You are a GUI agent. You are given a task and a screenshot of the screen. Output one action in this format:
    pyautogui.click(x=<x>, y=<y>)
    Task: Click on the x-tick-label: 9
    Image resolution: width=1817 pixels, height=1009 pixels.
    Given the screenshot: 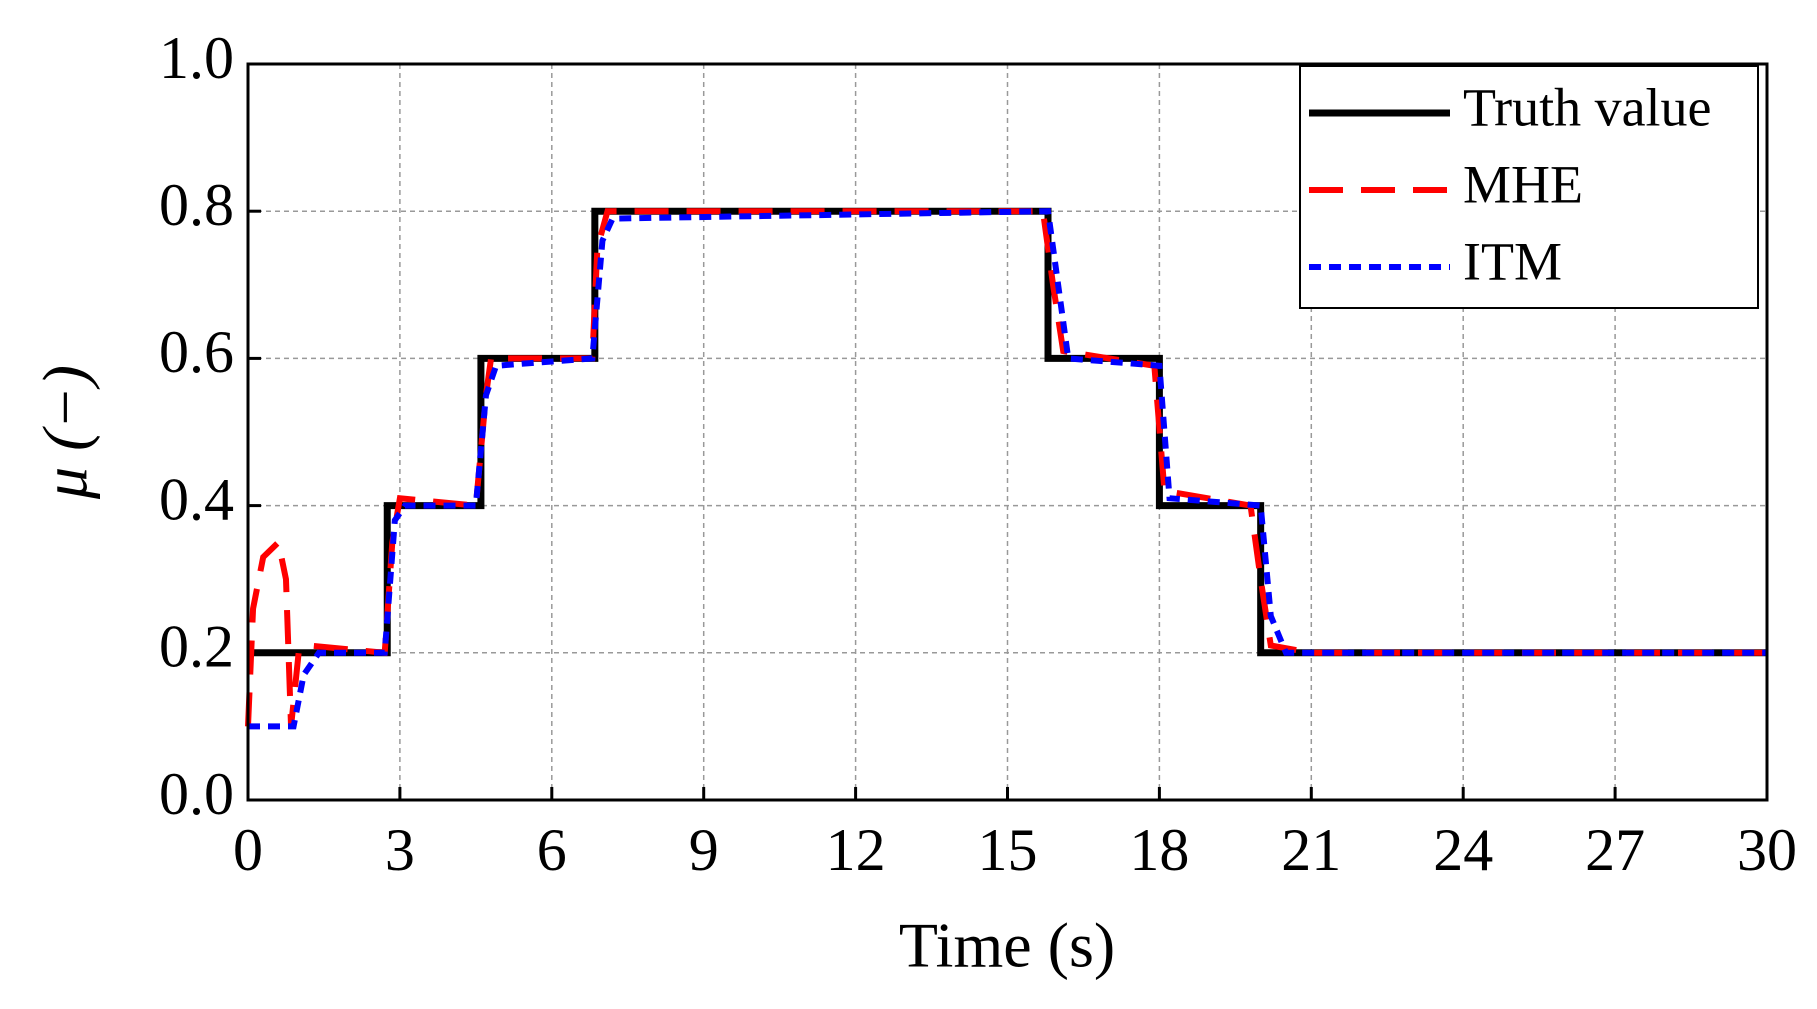 What is the action you would take?
    pyautogui.click(x=704, y=850)
    